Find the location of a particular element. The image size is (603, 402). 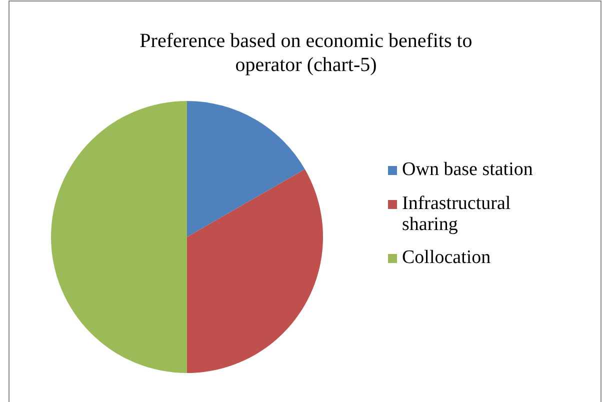

legend-label: Infrastructural sharing is located at coordinates (456, 214).